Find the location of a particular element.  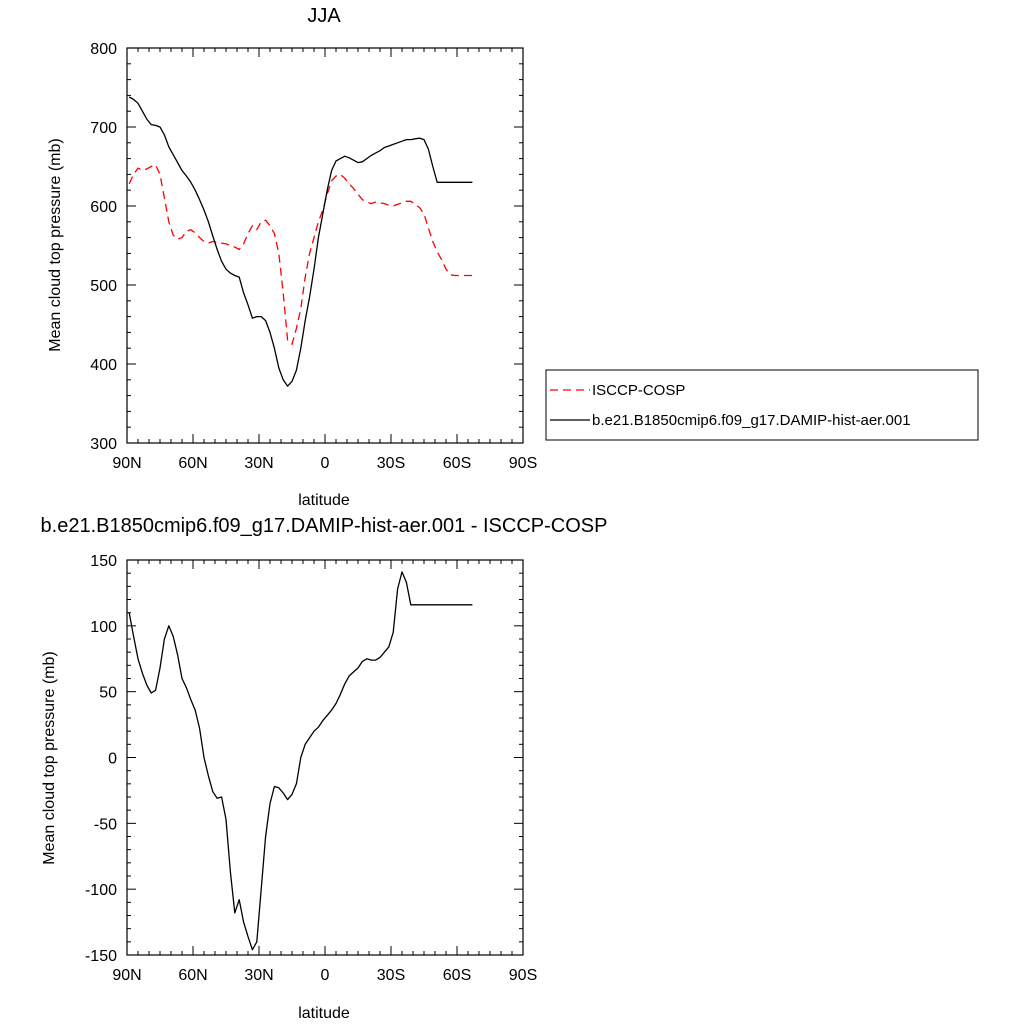

top-y-tick-label: 600 is located at coordinates (103, 207).